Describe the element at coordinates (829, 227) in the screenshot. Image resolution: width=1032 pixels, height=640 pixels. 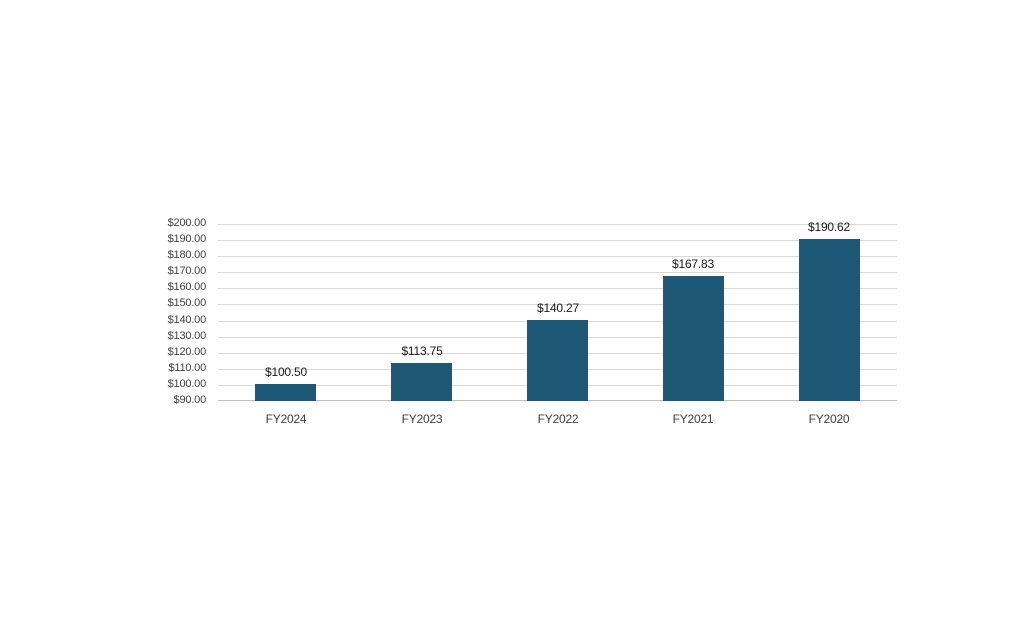
I see `bar-data-label: $190.62` at that location.